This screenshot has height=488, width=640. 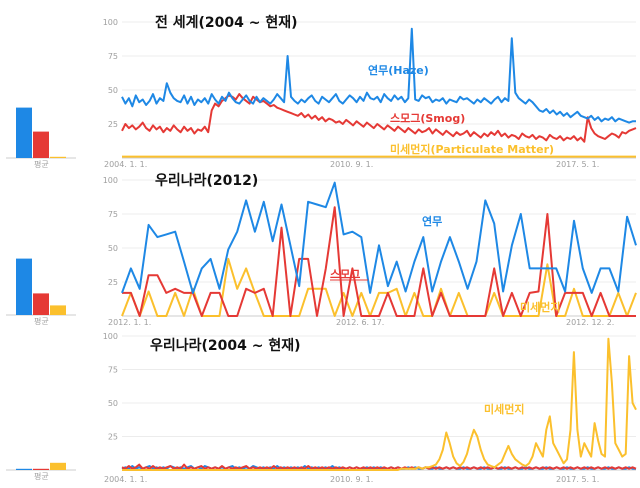 I want to click on series-label-haze: 연무, so click(x=432, y=221).